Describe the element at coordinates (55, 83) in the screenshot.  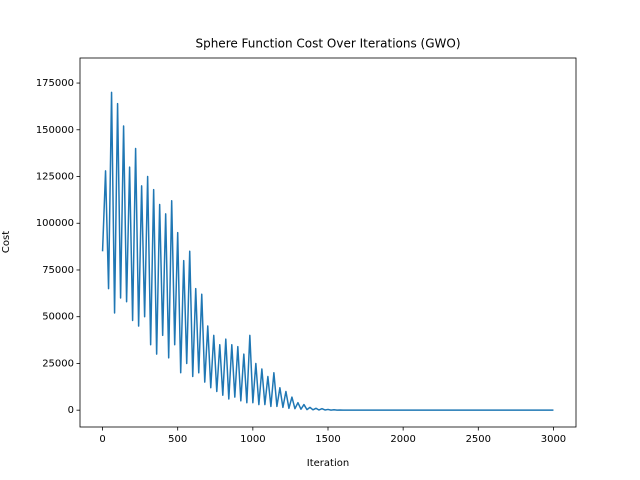
I see `y-tick-label: 175000` at that location.